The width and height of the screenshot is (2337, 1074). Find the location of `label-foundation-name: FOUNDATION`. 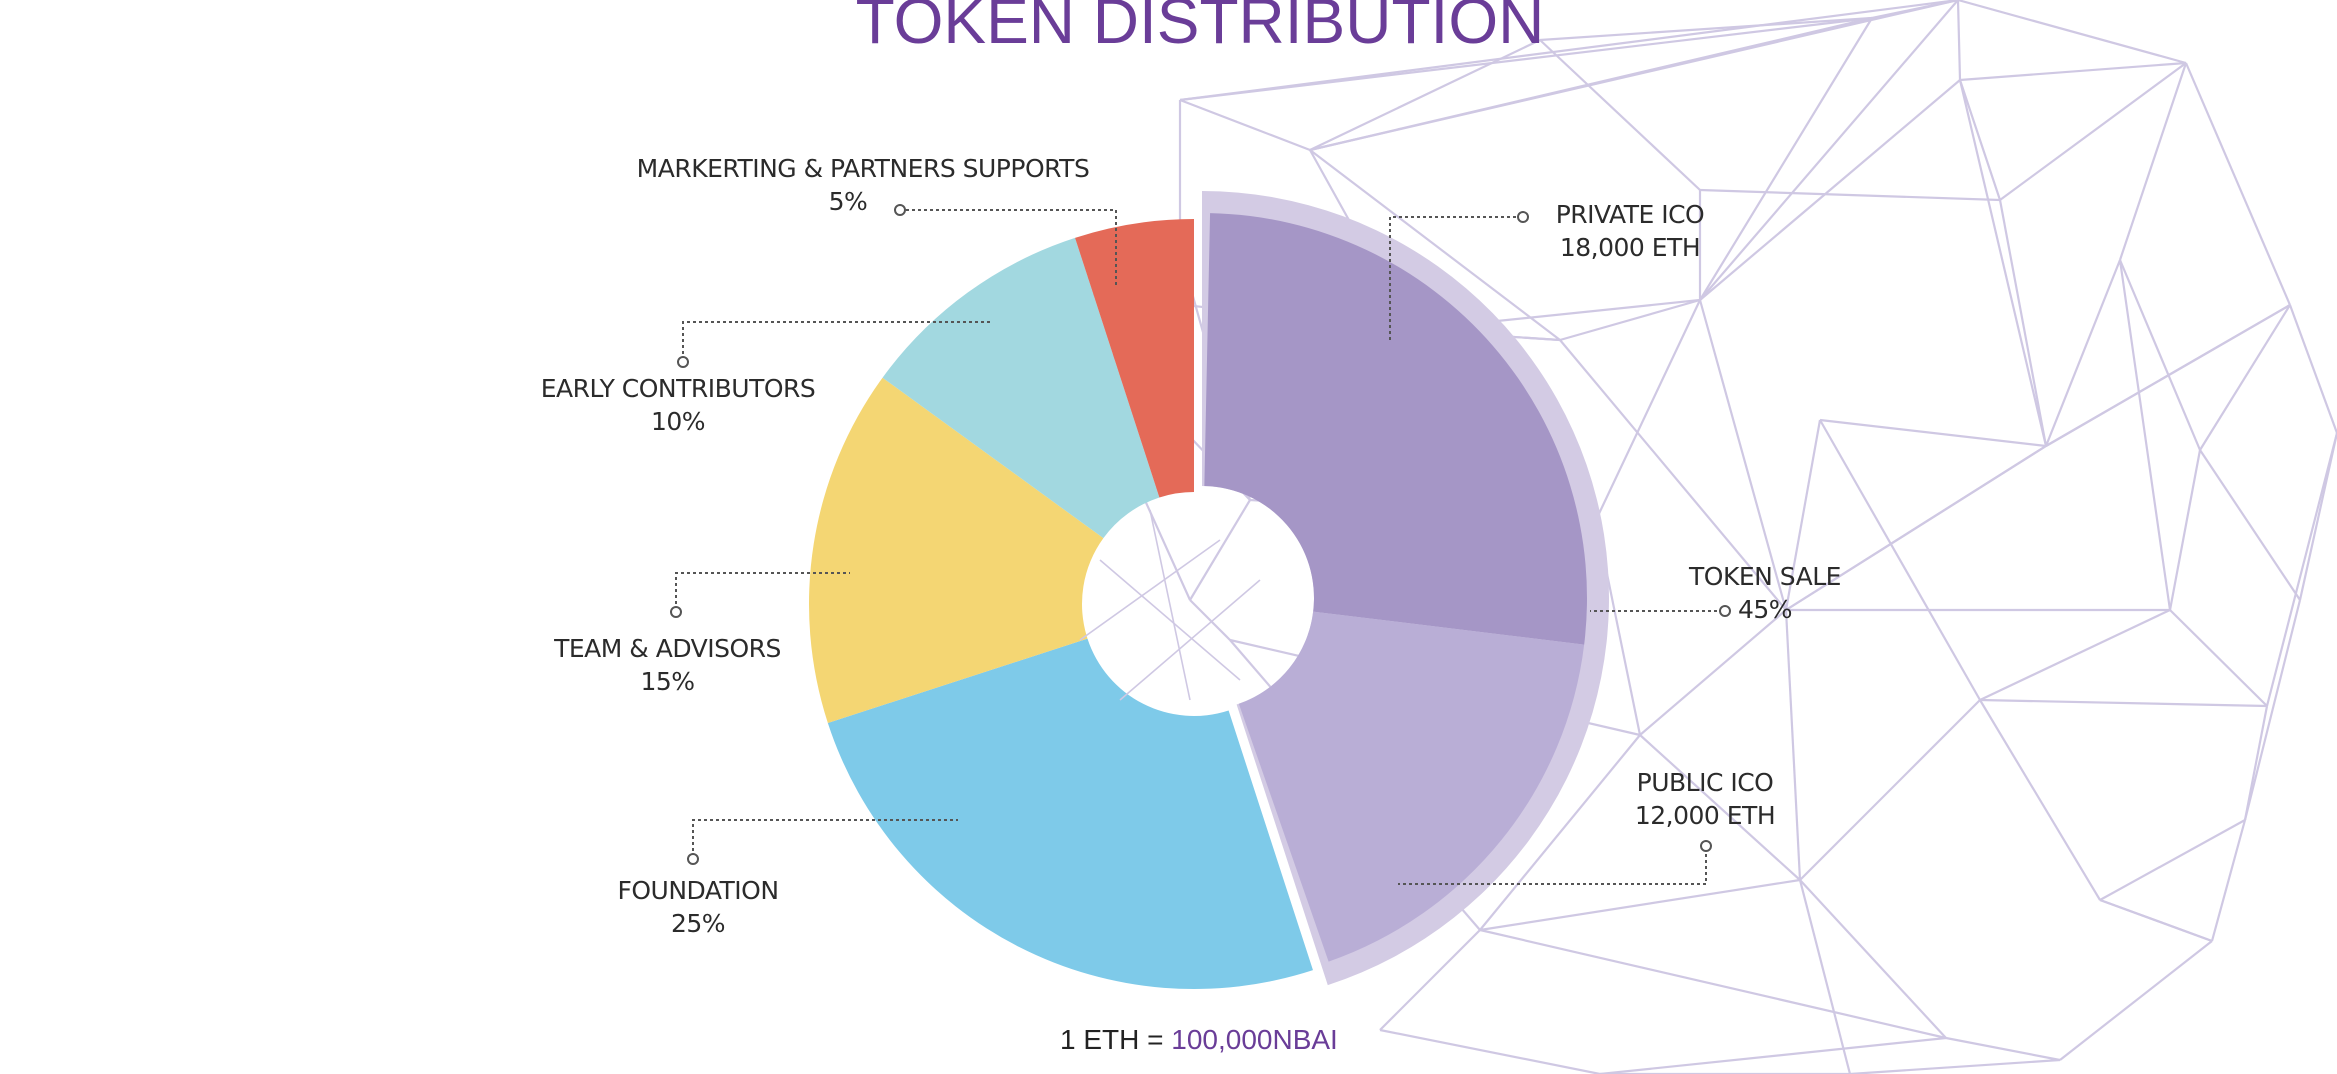

label-foundation-name: FOUNDATION is located at coordinates (698, 890).